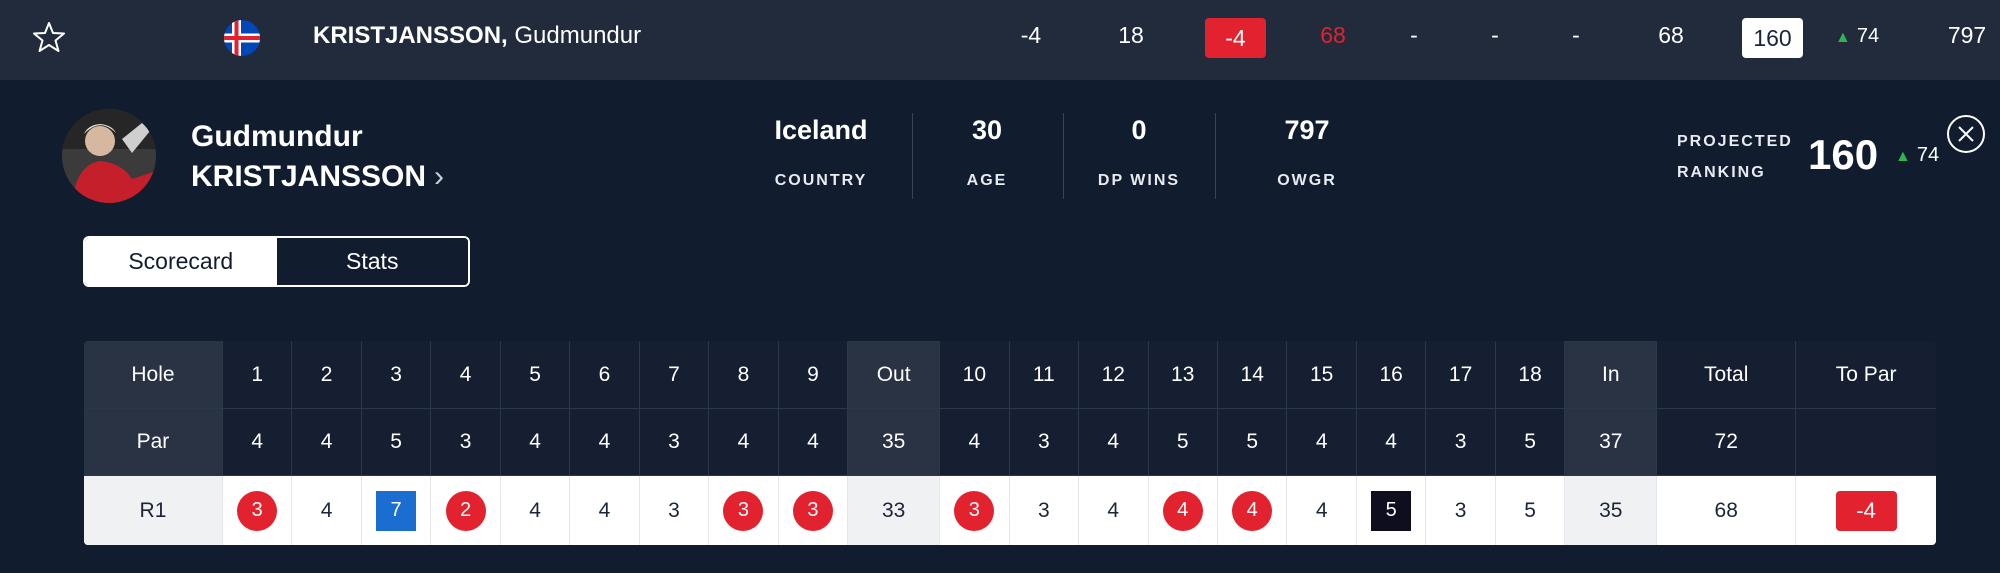 Image resolution: width=2000 pixels, height=573 pixels. What do you see at coordinates (257, 375) in the screenshot?
I see `scorecard-header-cell: 1` at bounding box center [257, 375].